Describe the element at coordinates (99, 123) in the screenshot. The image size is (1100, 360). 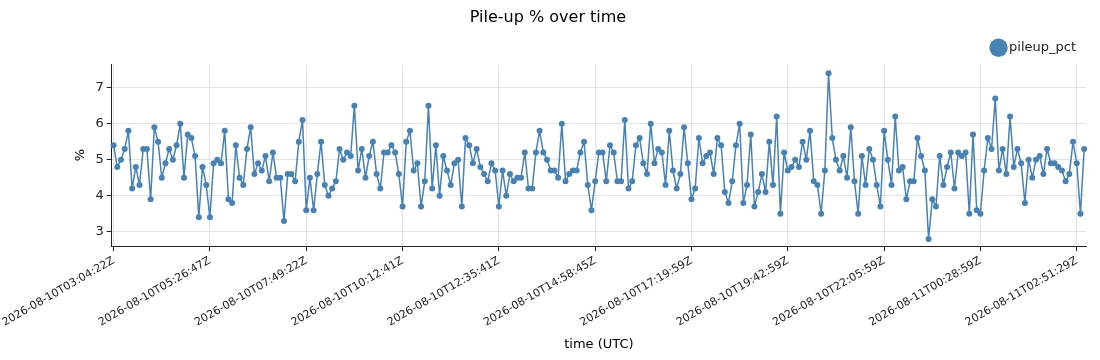
I see `y-tick-label: 6` at that location.